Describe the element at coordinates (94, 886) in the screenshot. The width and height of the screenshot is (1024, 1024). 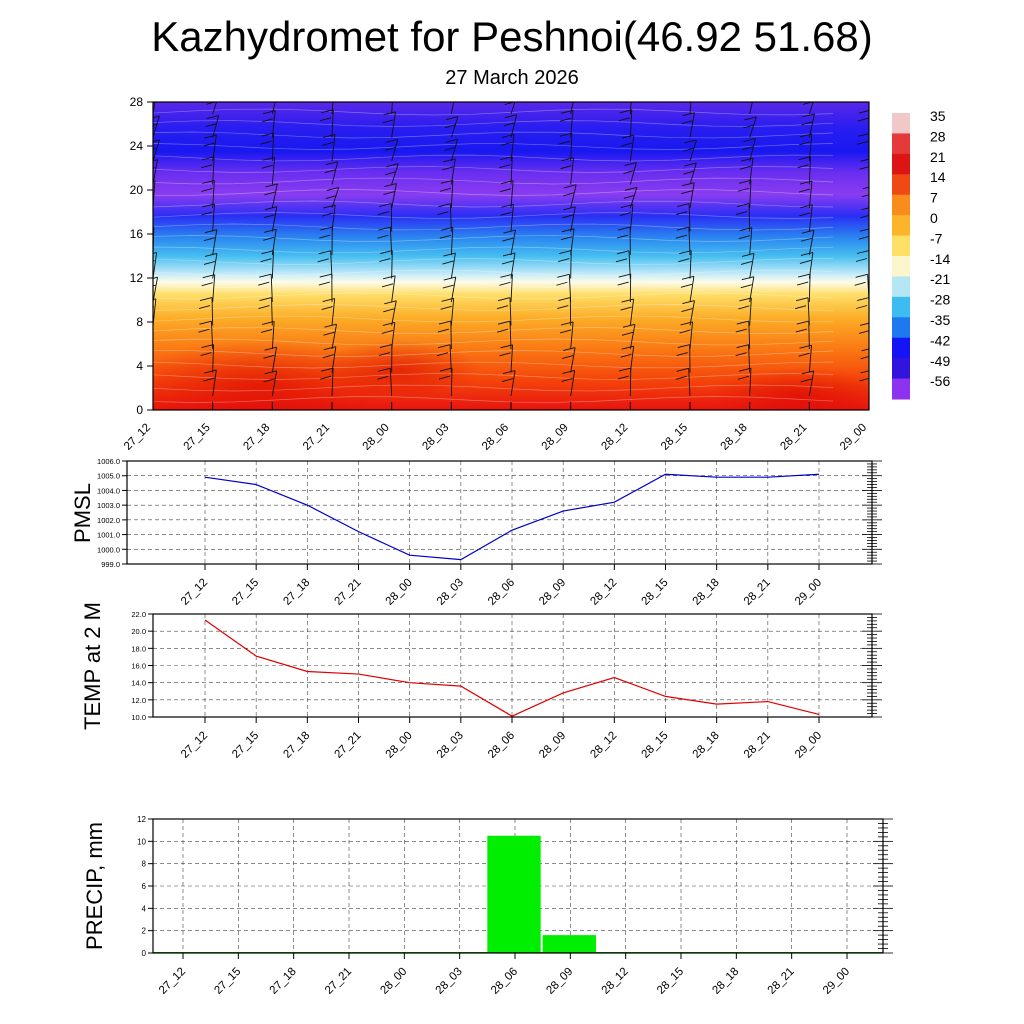
I see `y-axis-label: PRECIP, mm` at that location.